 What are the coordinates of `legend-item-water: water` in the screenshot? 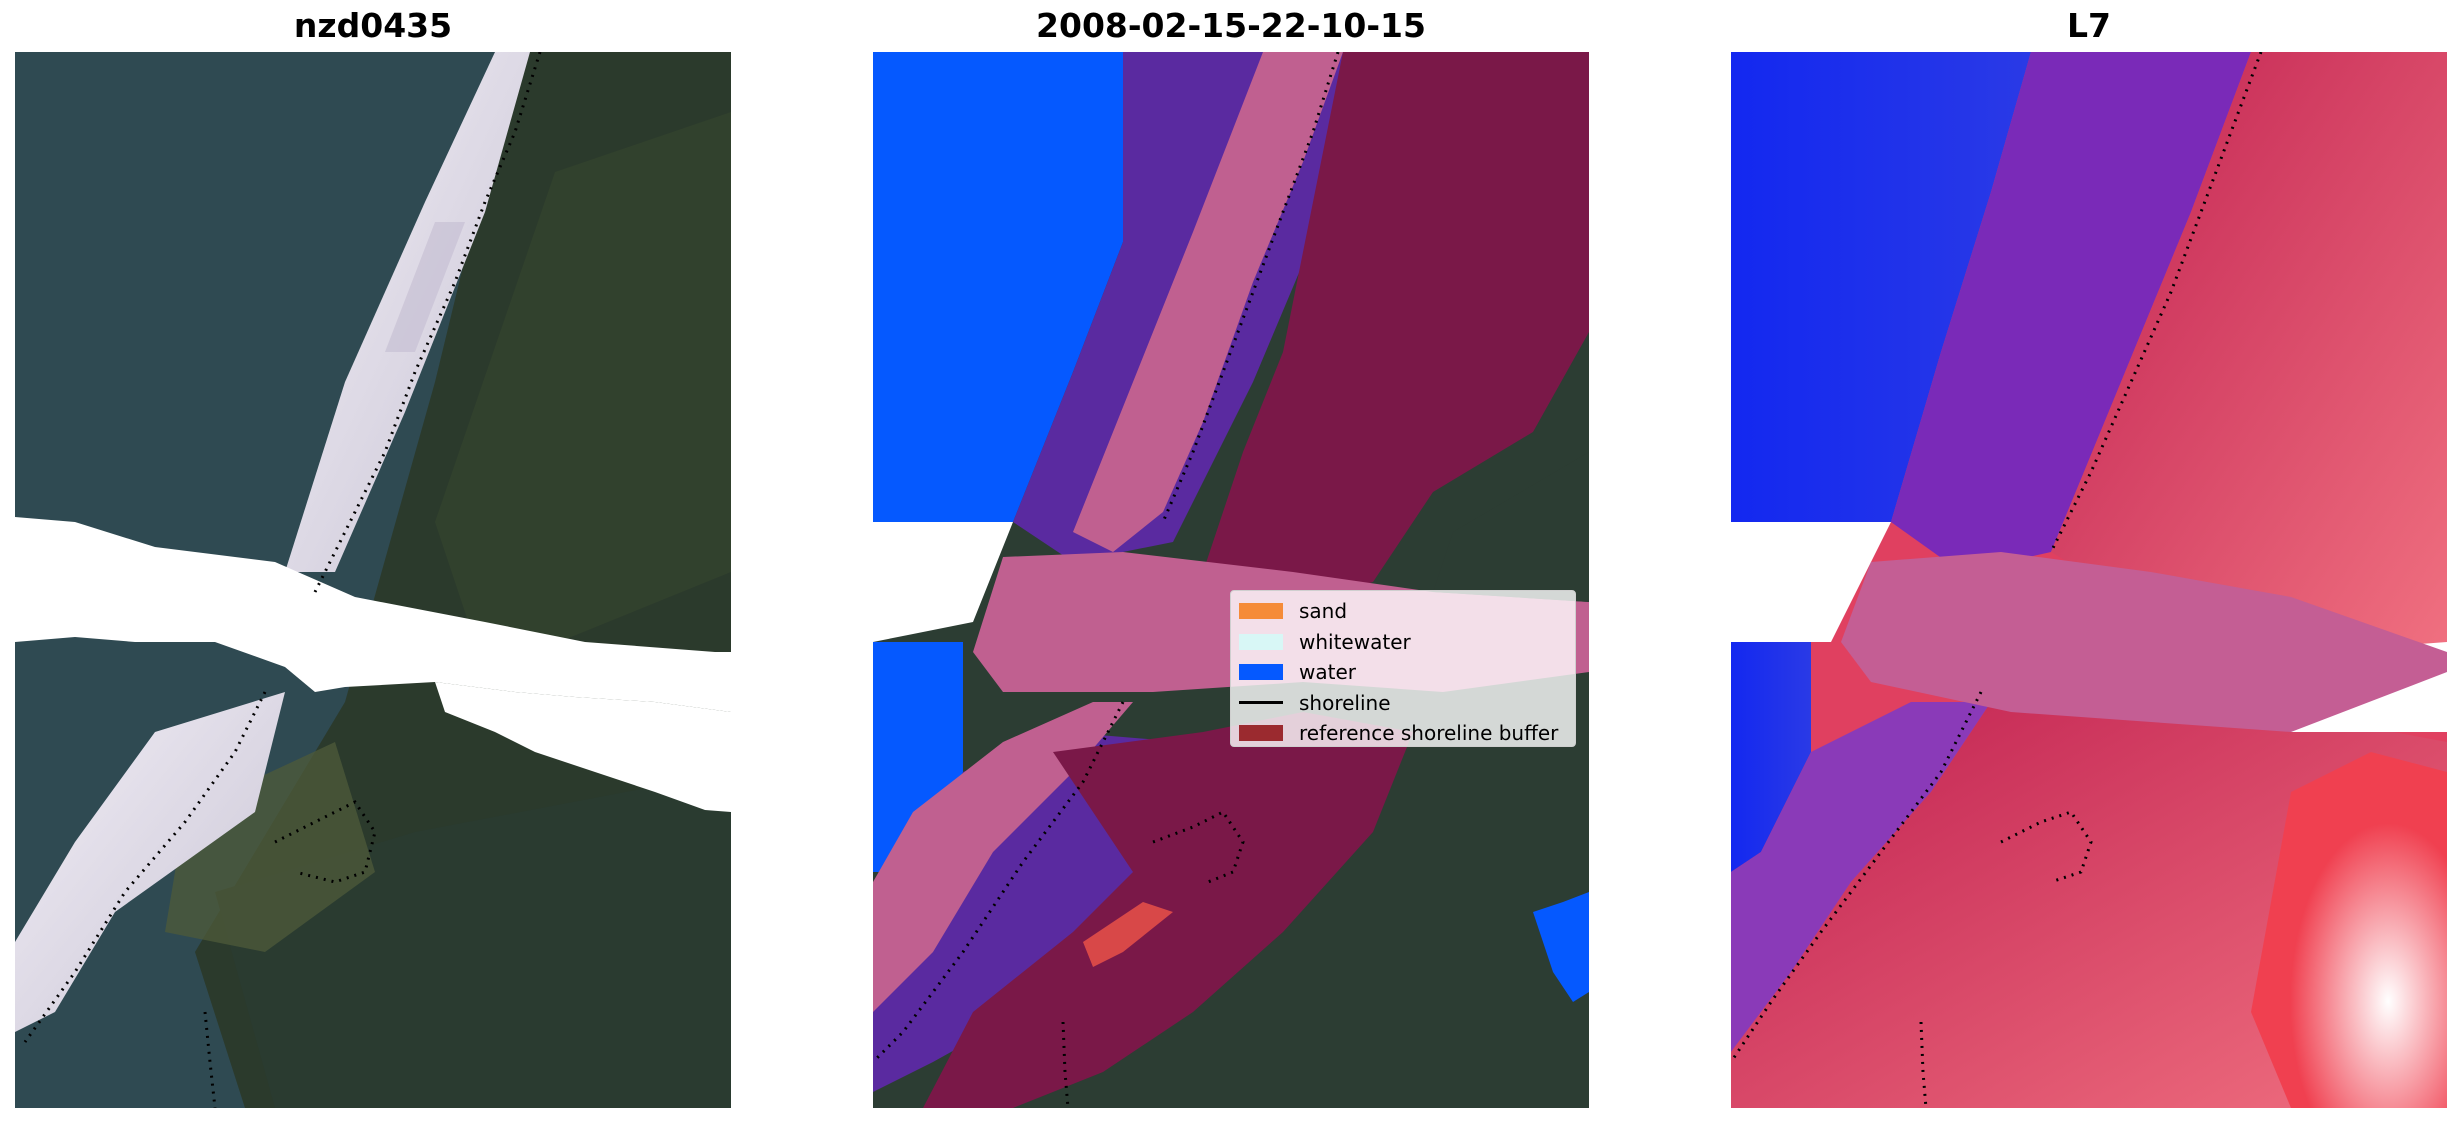 It's located at (1407, 672).